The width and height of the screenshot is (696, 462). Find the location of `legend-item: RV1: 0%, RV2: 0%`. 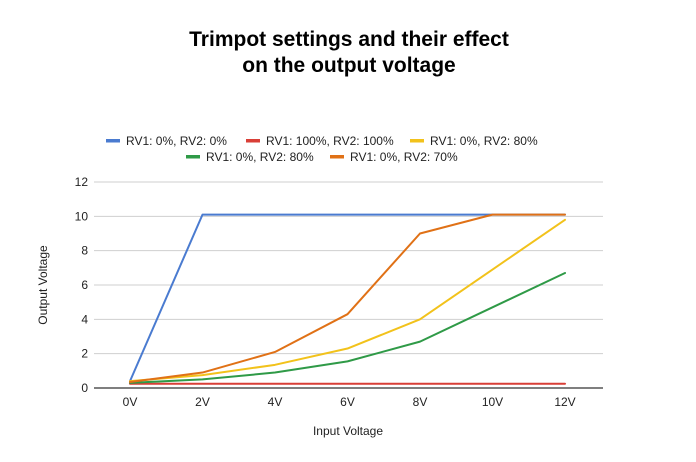

legend-item: RV1: 0%, RV2: 0% is located at coordinates (166, 141).